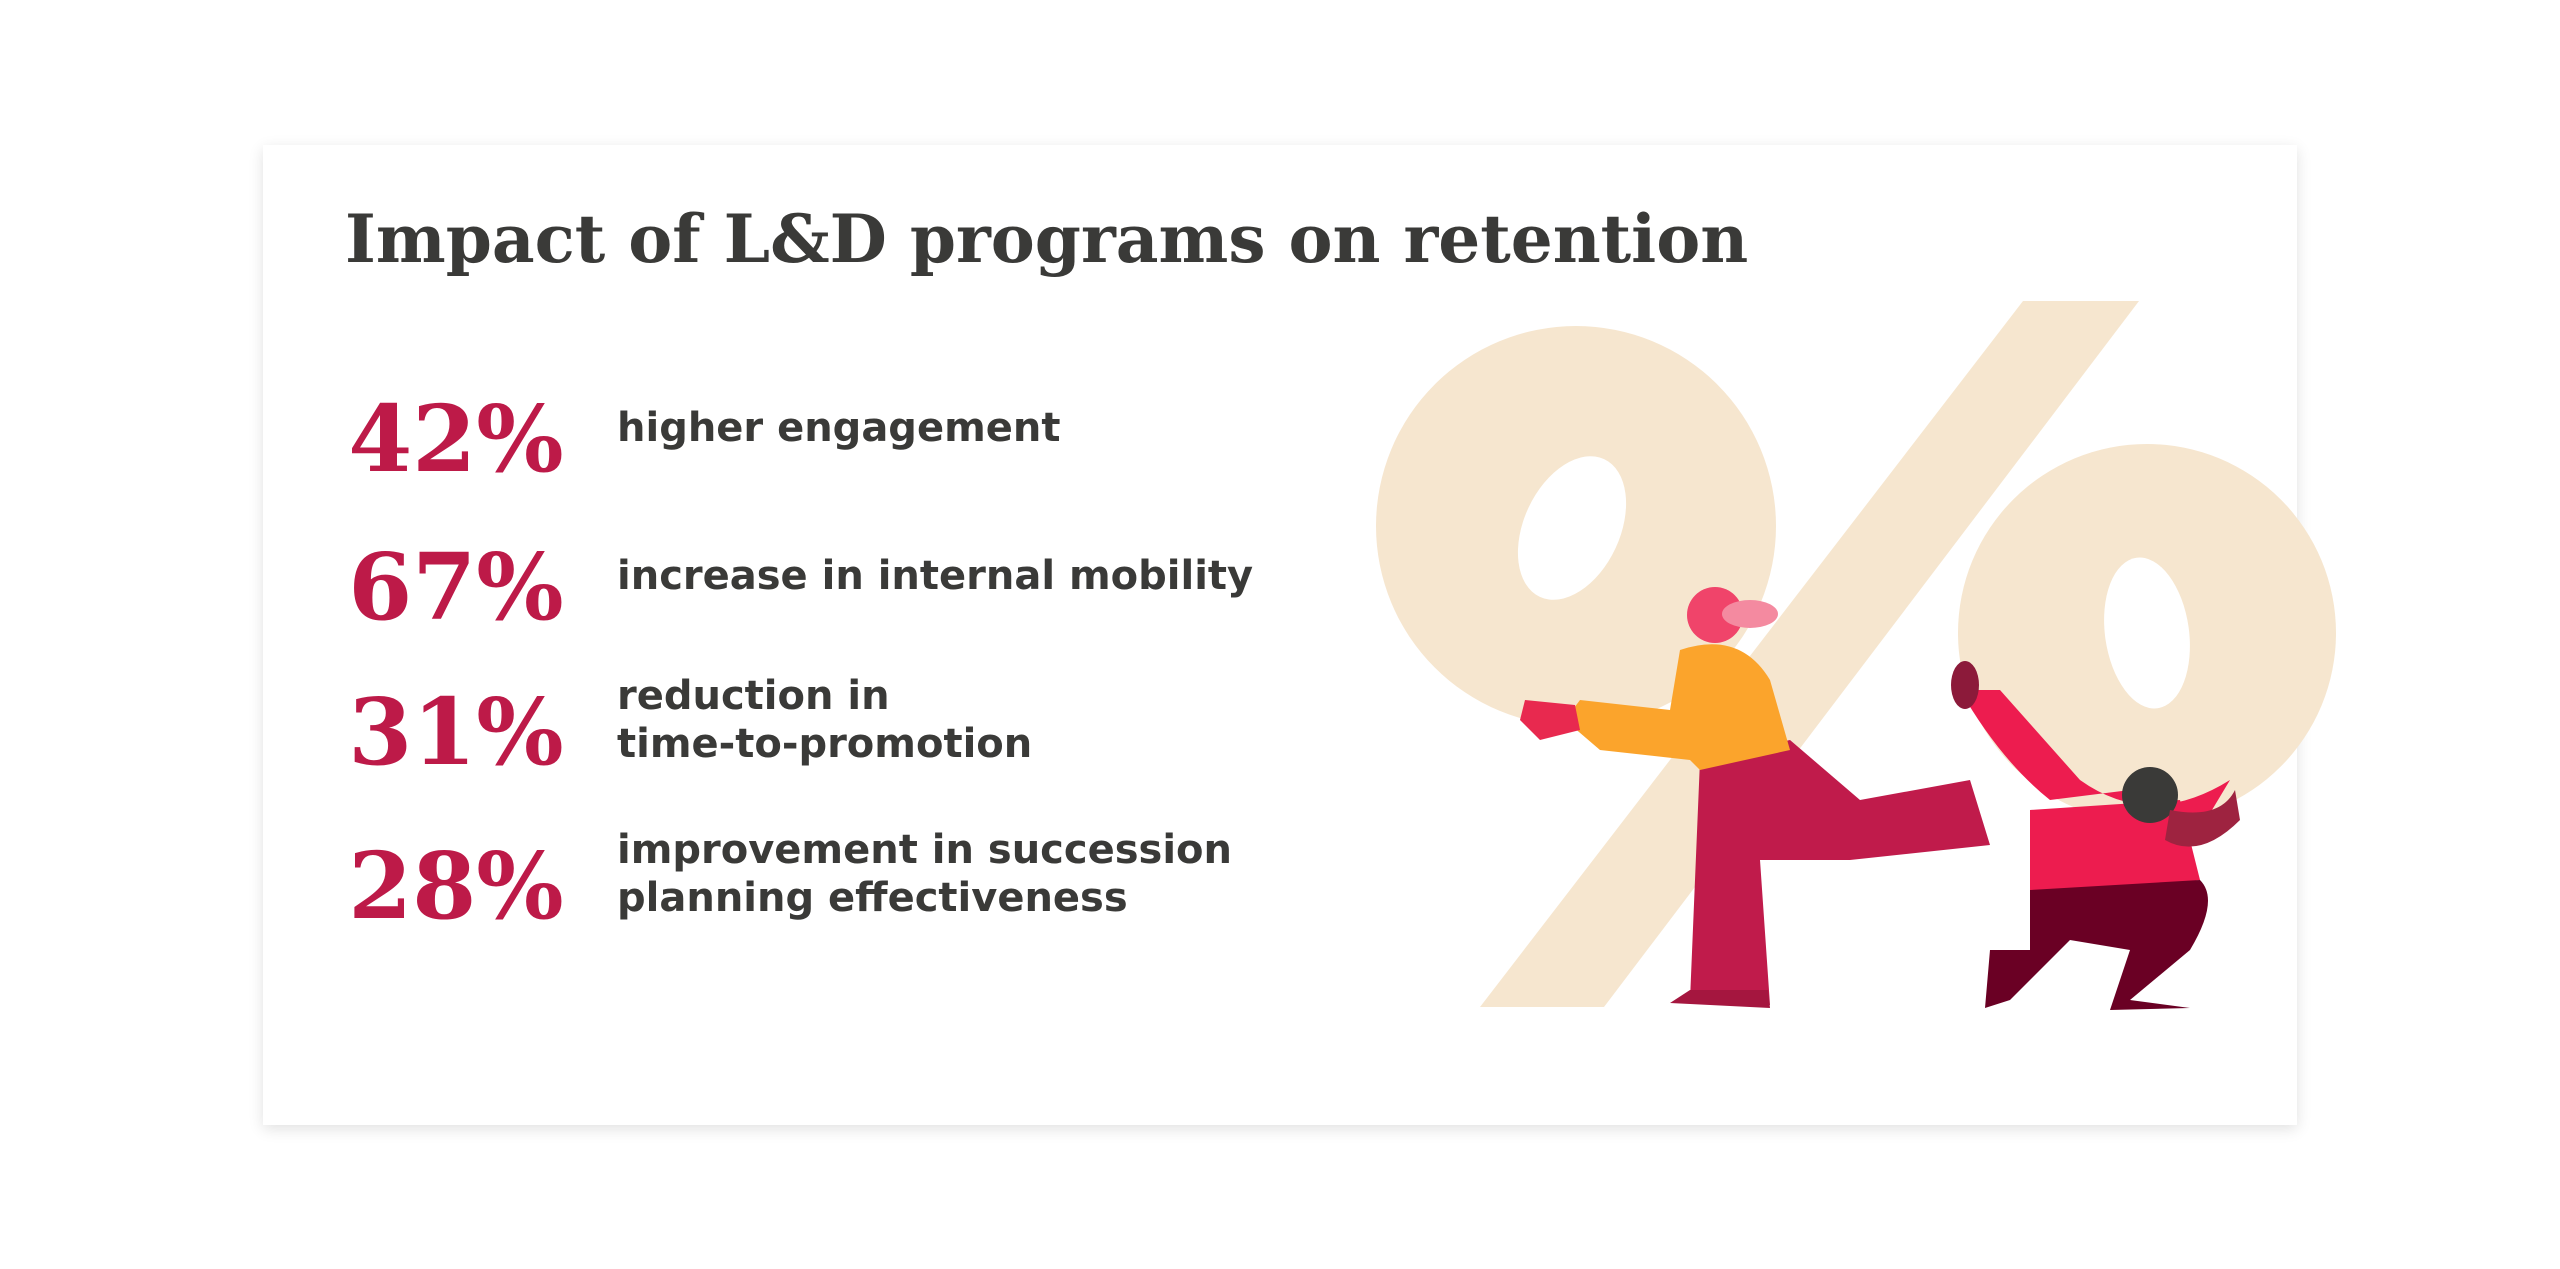 Image resolution: width=2560 pixels, height=1269 pixels. I want to click on stat-value: 28%, so click(456, 886).